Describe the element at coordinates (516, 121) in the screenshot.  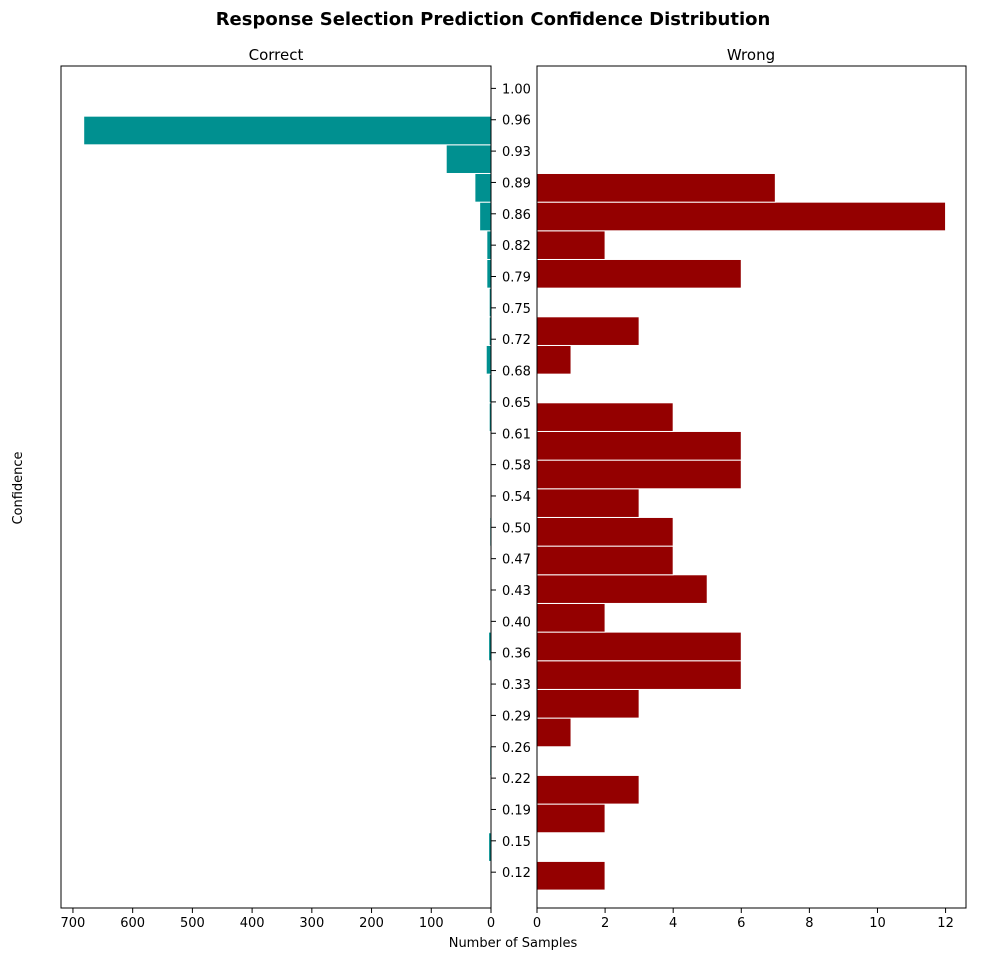
I see `y-tick-label: 0.96` at that location.